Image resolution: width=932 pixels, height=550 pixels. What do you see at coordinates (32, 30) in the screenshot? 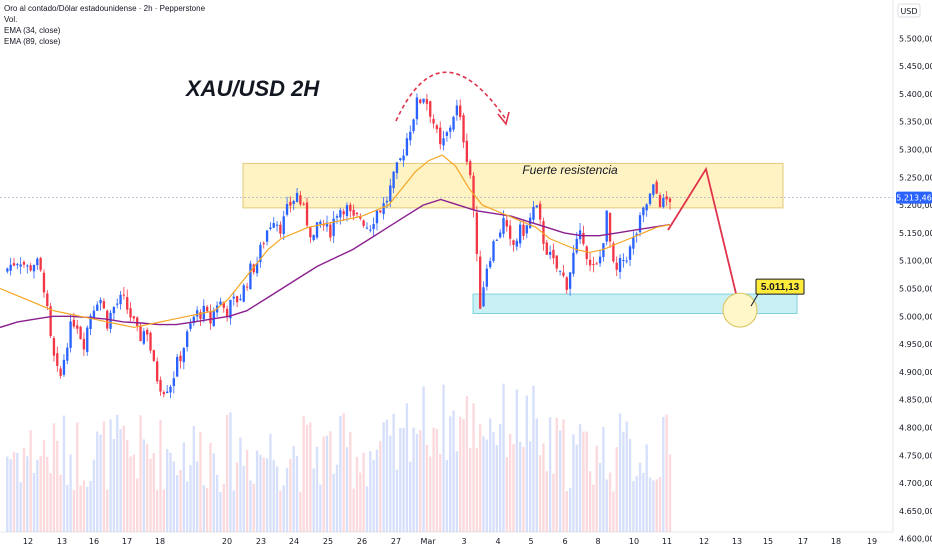
I see `ema-34-legend: EMA (34, close)` at bounding box center [32, 30].